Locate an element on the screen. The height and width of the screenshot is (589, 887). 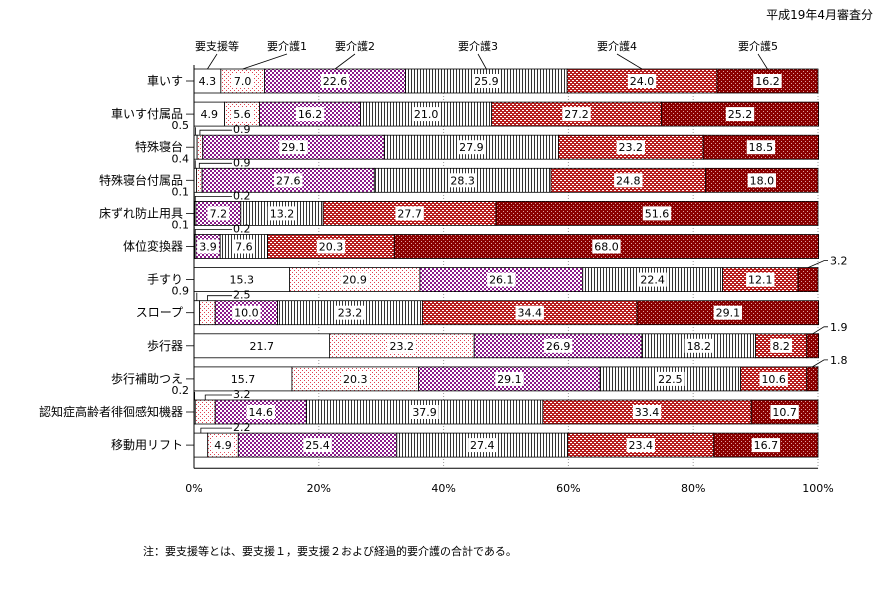
header-note: 平成19年4月審査分 is located at coordinates (819, 15).